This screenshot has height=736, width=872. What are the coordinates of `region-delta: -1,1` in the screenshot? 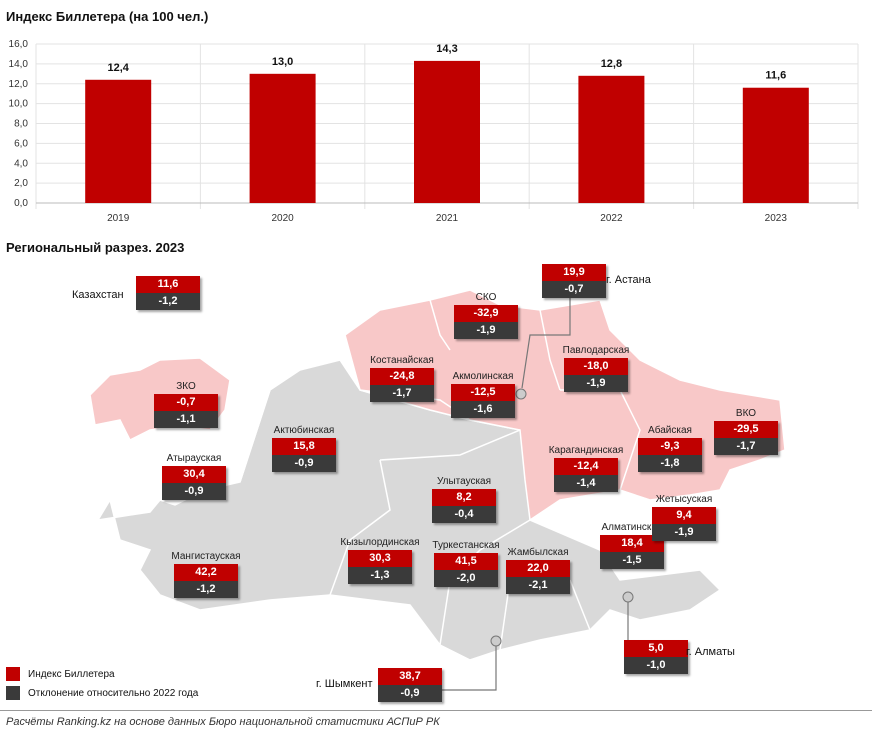 It's located at (186, 419).